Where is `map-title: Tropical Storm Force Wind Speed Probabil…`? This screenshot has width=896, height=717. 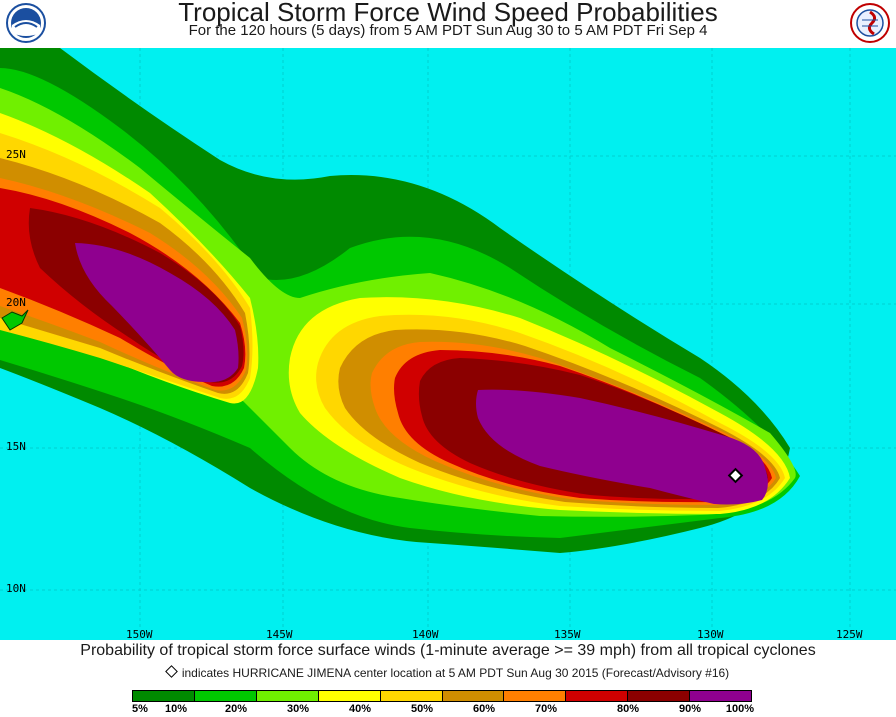
map-title: Tropical Storm Force Wind Speed Probabil… is located at coordinates (448, 13).